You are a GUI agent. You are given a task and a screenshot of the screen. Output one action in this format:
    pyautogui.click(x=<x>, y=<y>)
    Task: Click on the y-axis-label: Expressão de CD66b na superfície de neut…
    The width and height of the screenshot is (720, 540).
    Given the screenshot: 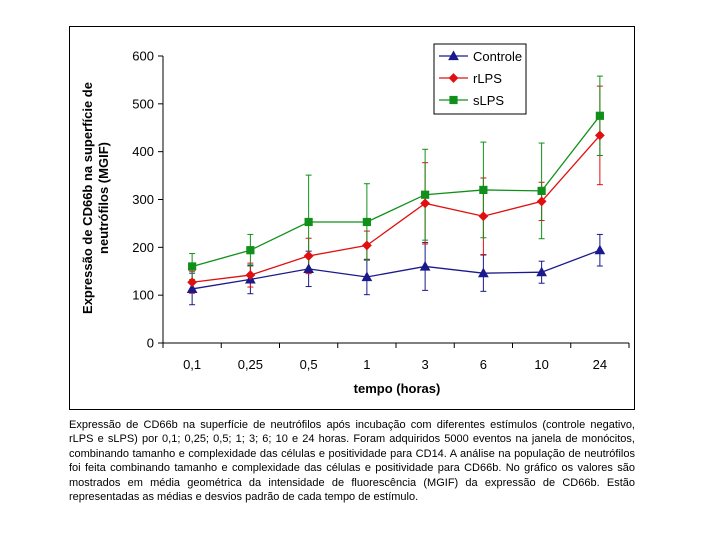 What is the action you would take?
    pyautogui.click(x=95, y=198)
    